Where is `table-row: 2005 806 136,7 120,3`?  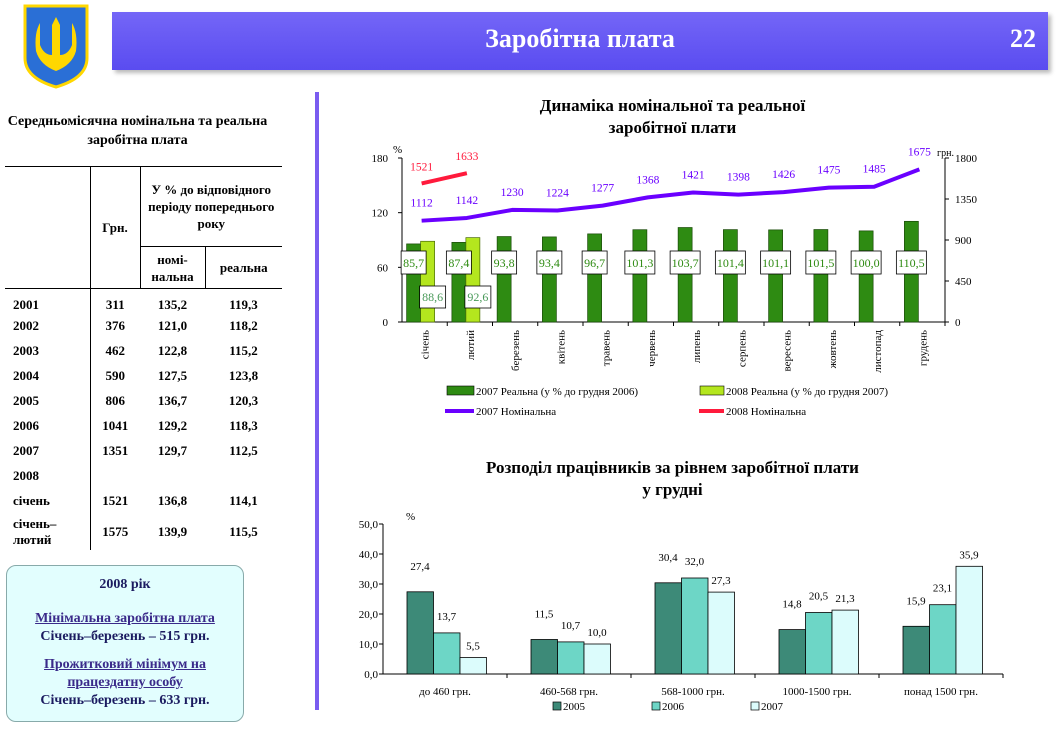 table-row: 2005 806 136,7 120,3 is located at coordinates (143, 401).